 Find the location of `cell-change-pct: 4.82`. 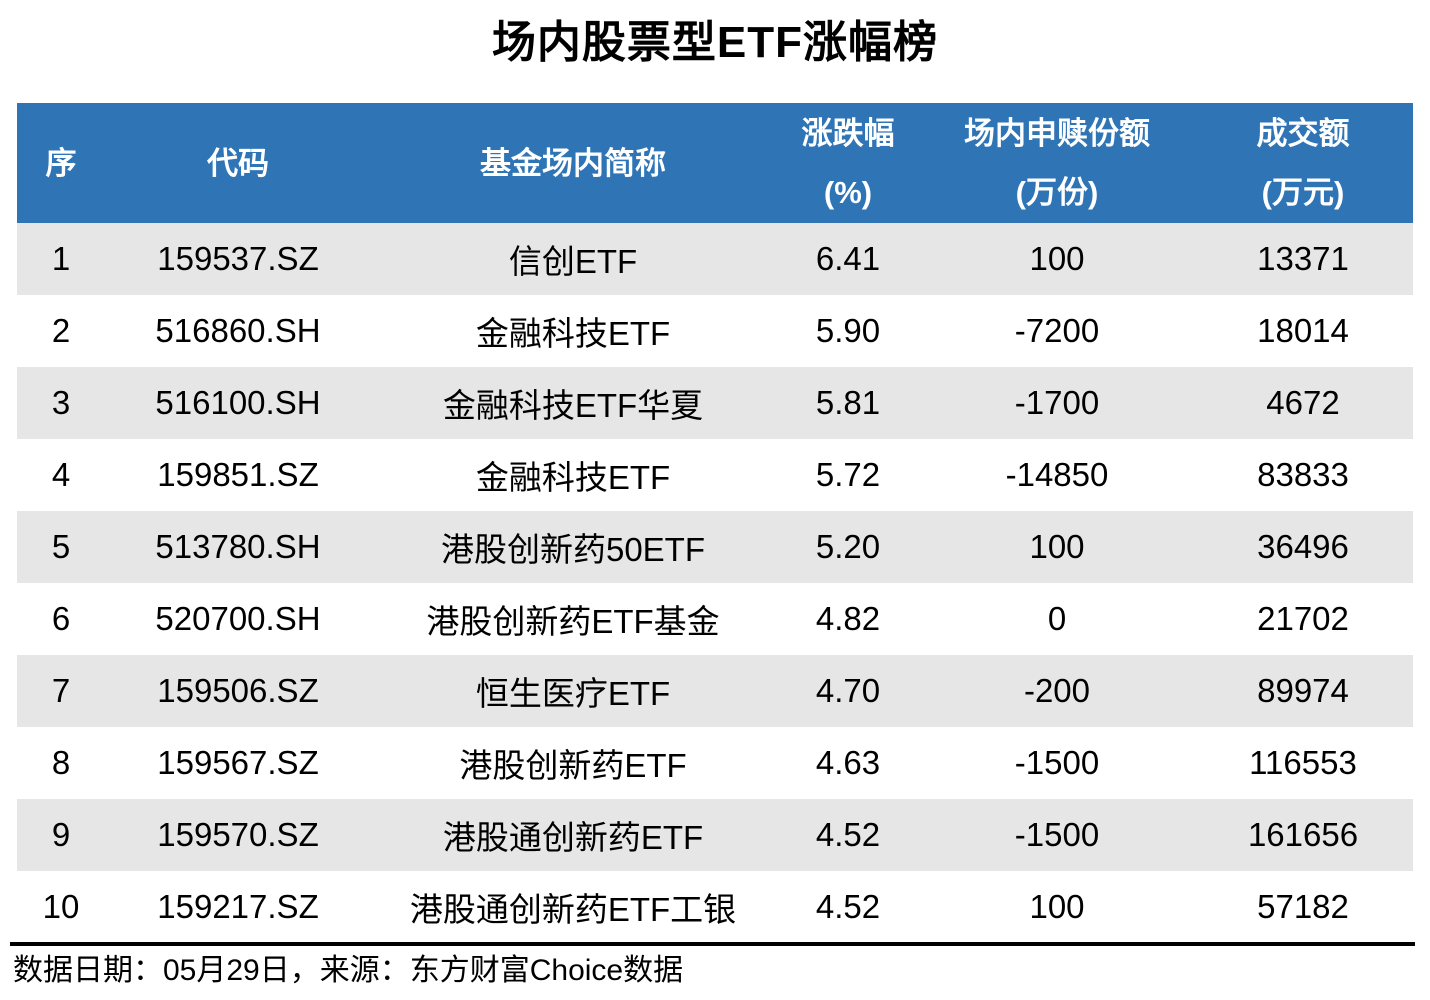

cell-change-pct: 4.82 is located at coordinates (848, 618).